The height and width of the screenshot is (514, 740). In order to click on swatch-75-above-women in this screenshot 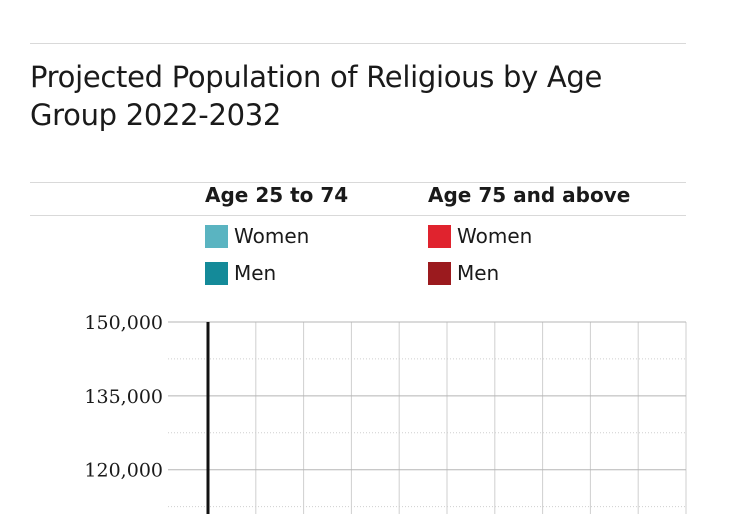, I will do `click(439, 236)`.